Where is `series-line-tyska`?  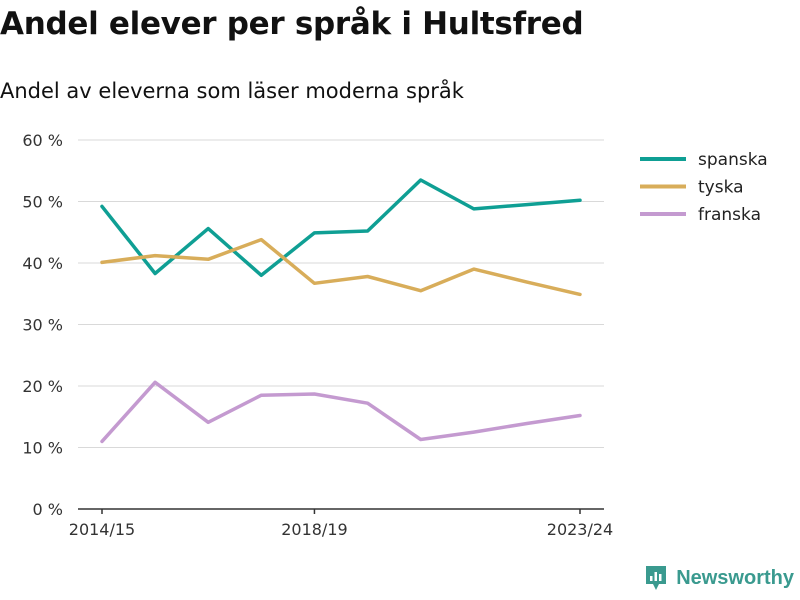
series-line-tyska is located at coordinates (341, 267).